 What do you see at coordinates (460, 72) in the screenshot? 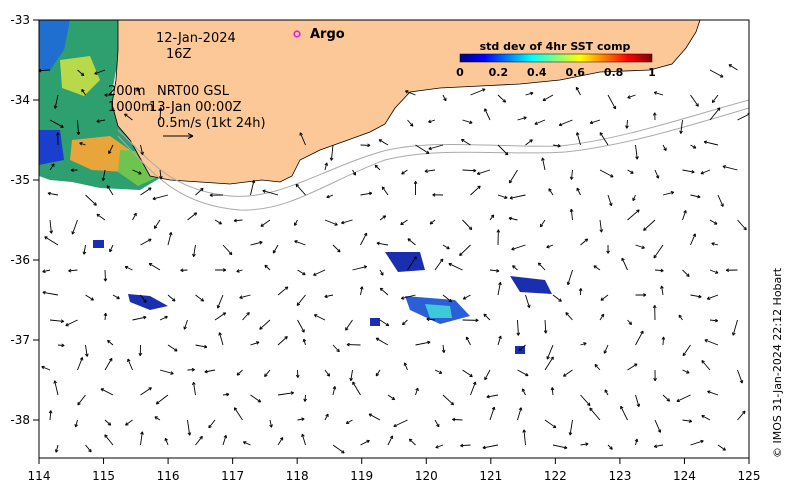
I see `colorbar-tick-label: 0` at bounding box center [460, 72].